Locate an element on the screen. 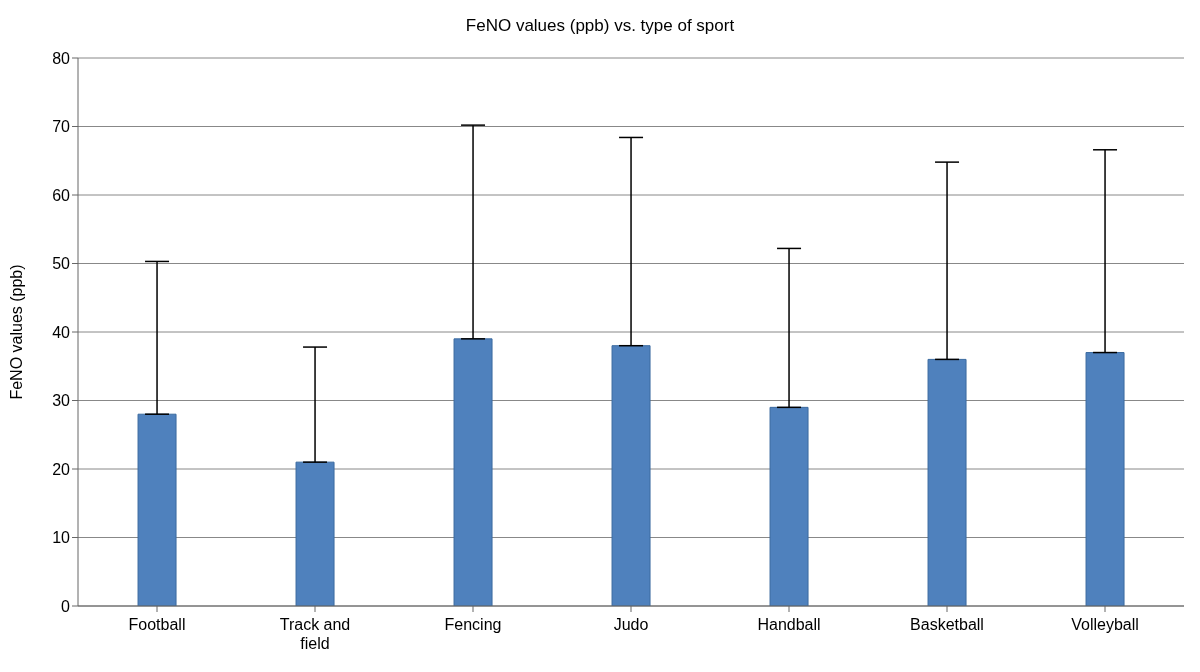  x-tick-label: Track and field is located at coordinates (315, 634).